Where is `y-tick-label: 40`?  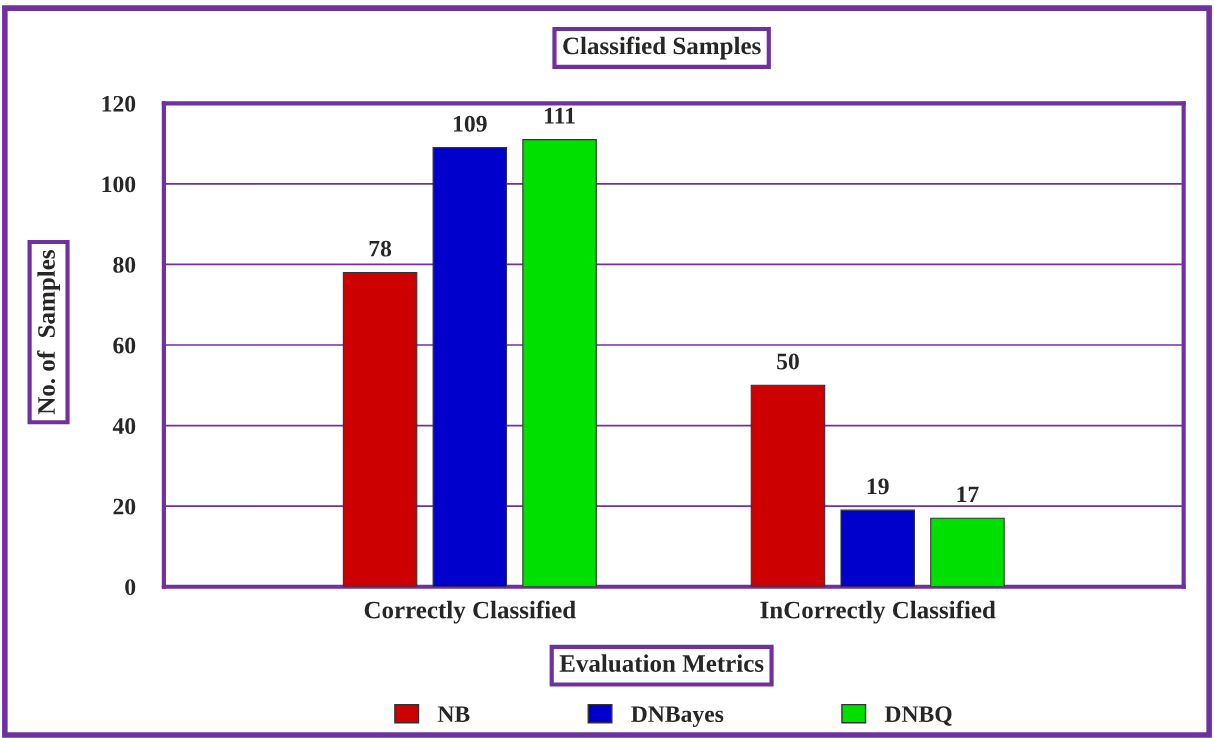 y-tick-label: 40 is located at coordinates (124, 426).